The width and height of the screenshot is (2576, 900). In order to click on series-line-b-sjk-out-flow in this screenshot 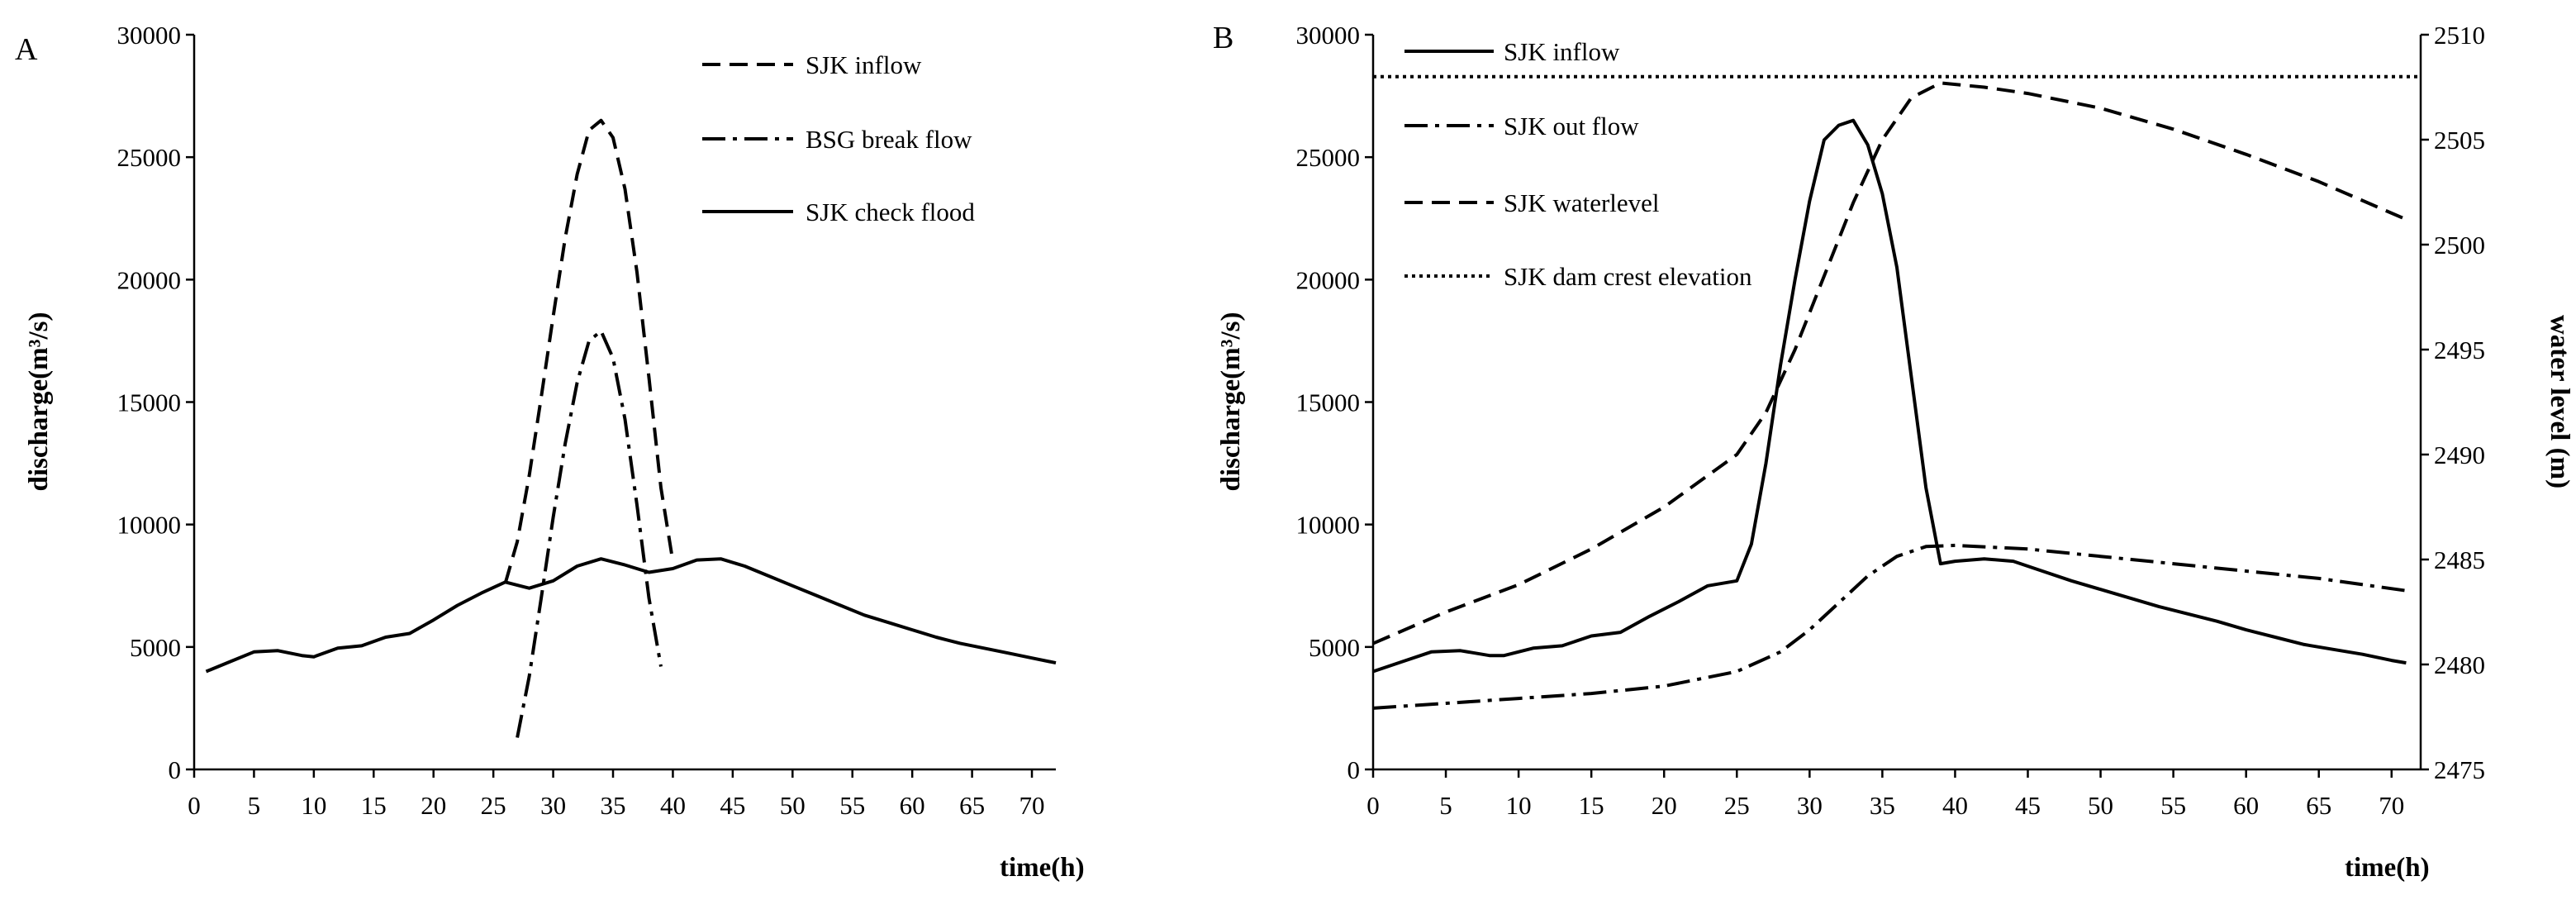, I will do `click(1890, 626)`.